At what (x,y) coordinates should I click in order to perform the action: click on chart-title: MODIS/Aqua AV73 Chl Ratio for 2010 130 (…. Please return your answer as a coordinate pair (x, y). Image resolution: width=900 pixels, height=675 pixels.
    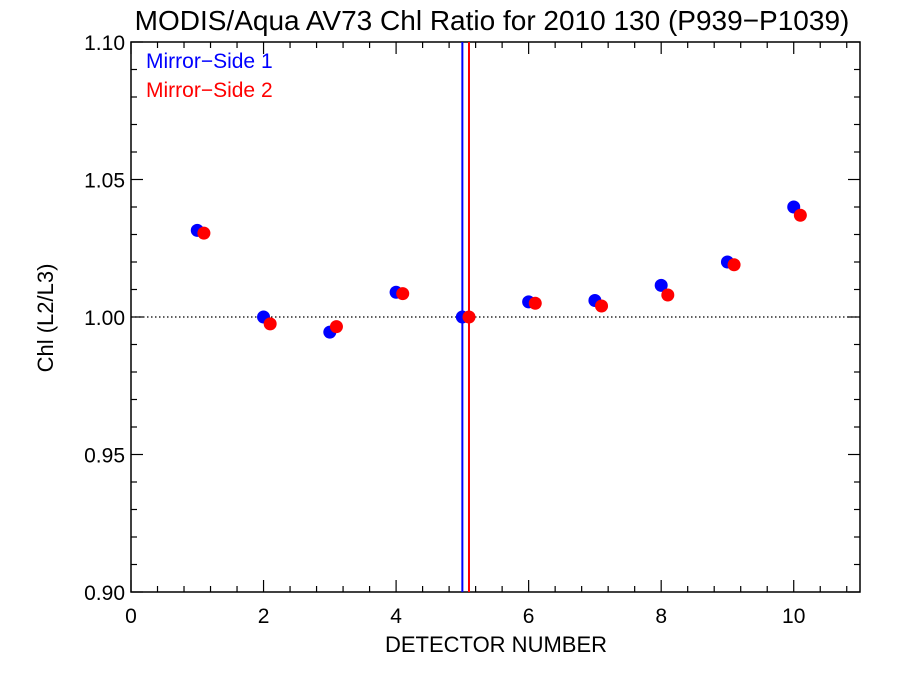
    Looking at the image, I should click on (492, 20).